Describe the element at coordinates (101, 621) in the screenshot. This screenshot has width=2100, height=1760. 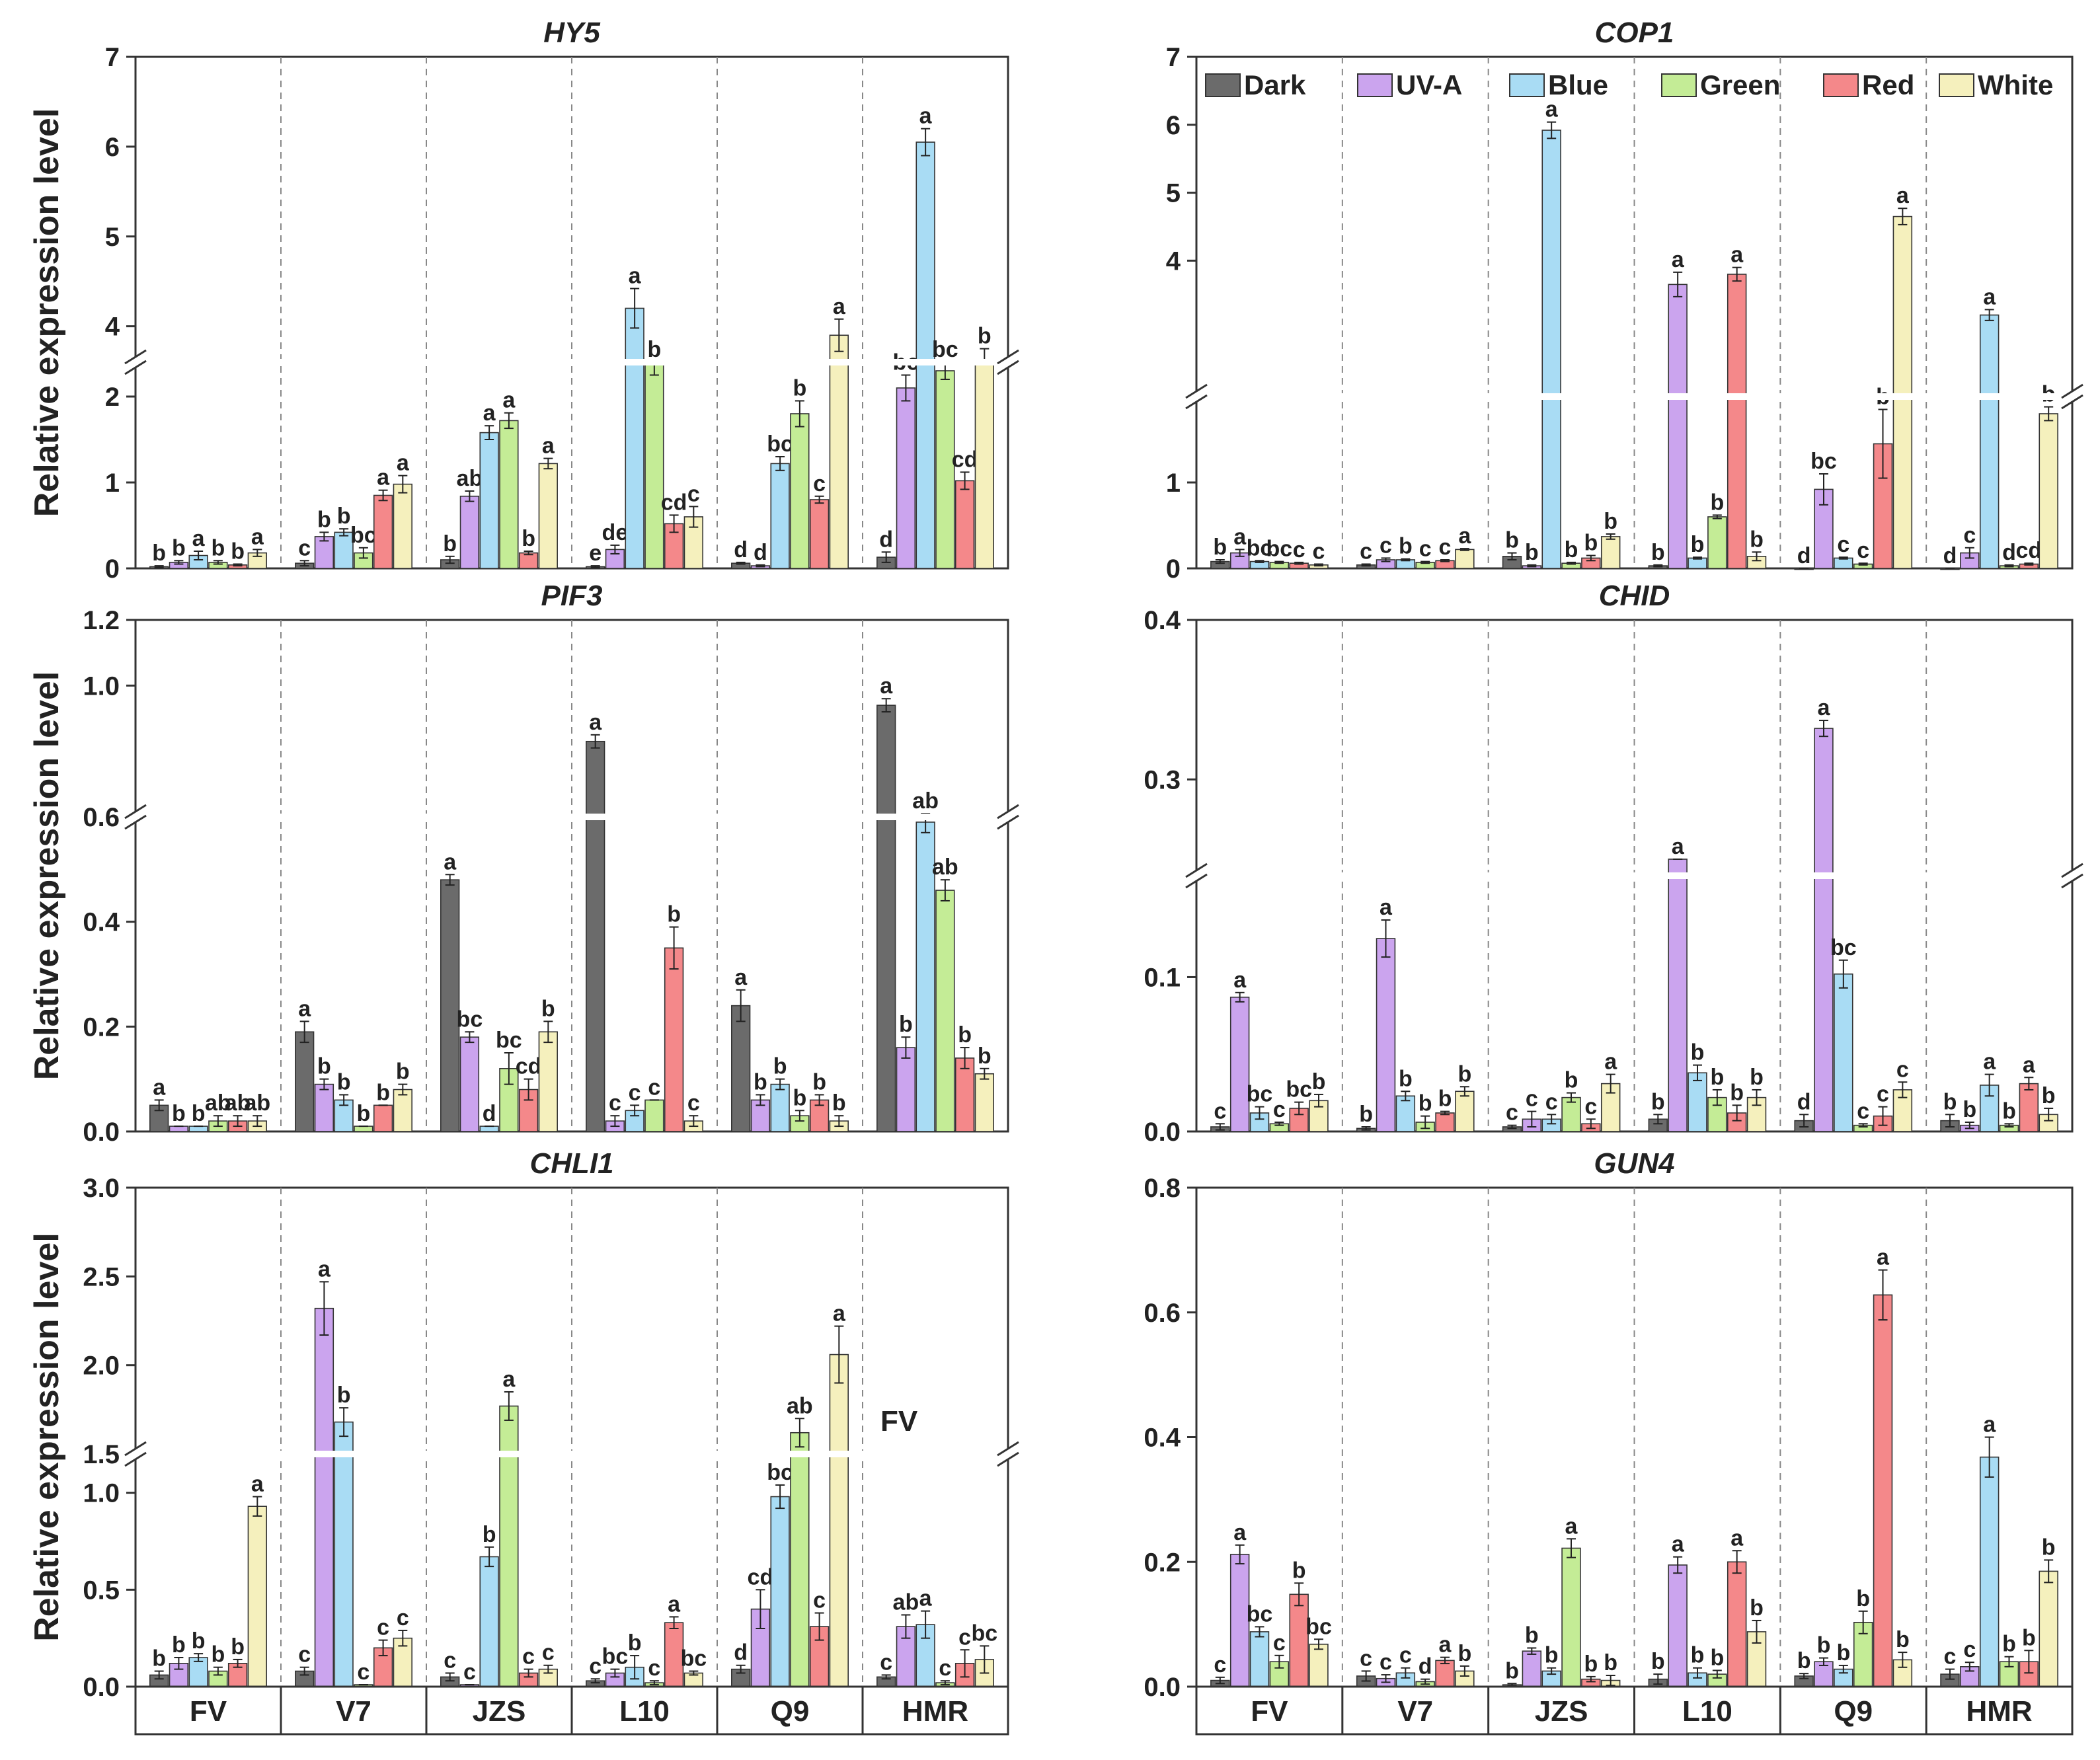
I see `y-tick-label: 1.2` at that location.